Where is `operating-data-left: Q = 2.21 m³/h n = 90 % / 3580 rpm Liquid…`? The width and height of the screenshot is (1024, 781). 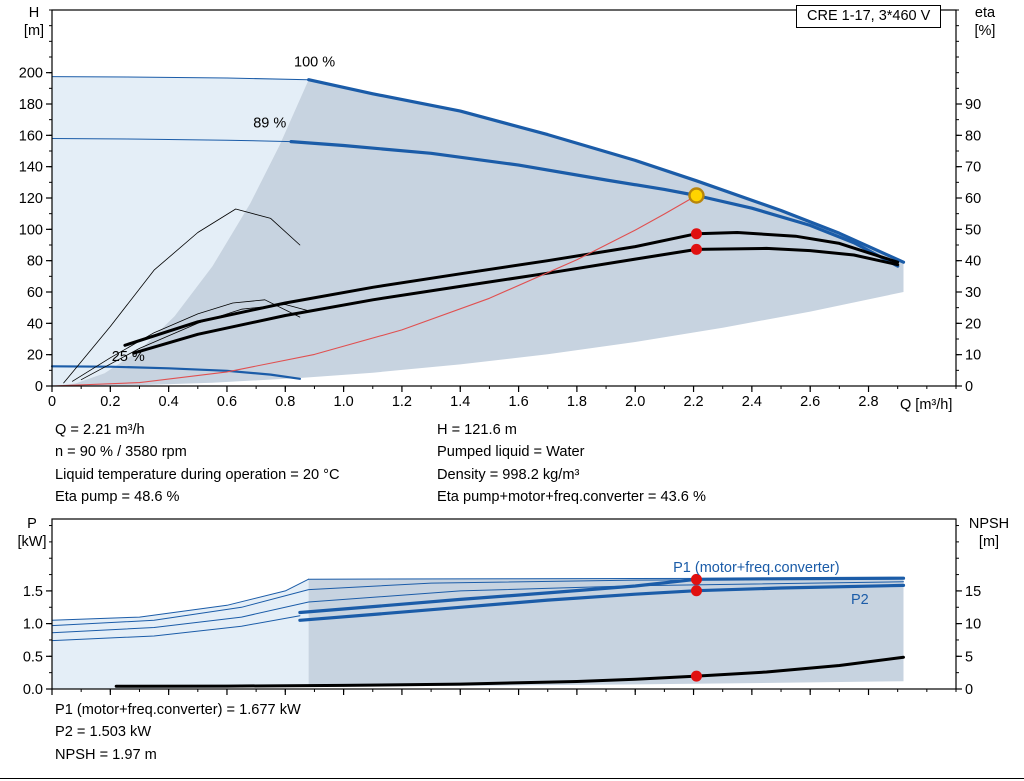
operating-data-left: Q = 2.21 m³/h n = 90 % / 3580 rpm Liquid… is located at coordinates (197, 464).